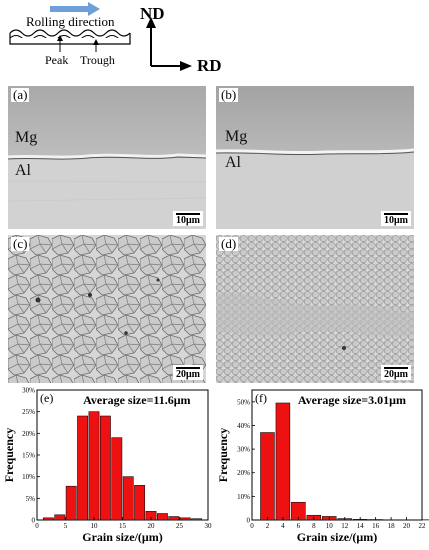 Image resolution: width=429 pixels, height=550 pixels. Describe the element at coordinates (243, 450) in the screenshot. I see `chart-f-y-tick-label: 30%` at that location.